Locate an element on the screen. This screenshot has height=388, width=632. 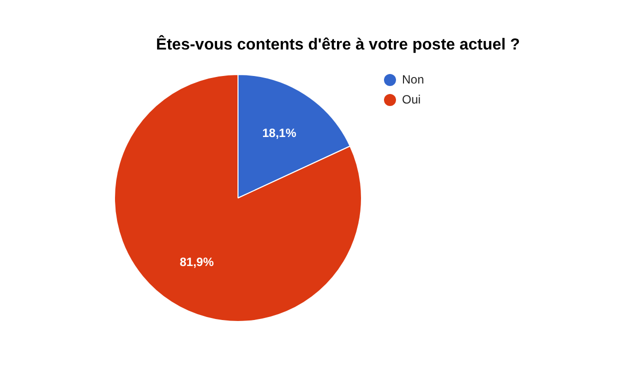
legend-label: Oui is located at coordinates (411, 99).